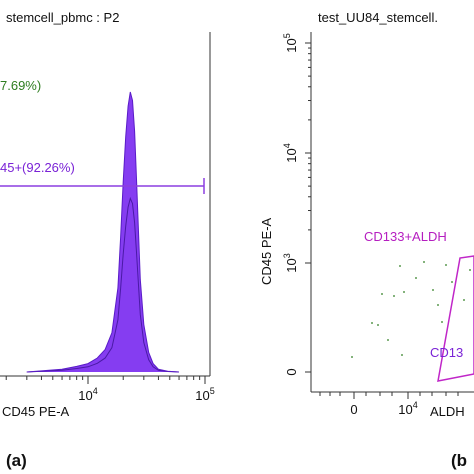 This screenshot has height=474, width=474. I want to click on y-tick-label: 10⁵, so click(290, 42).